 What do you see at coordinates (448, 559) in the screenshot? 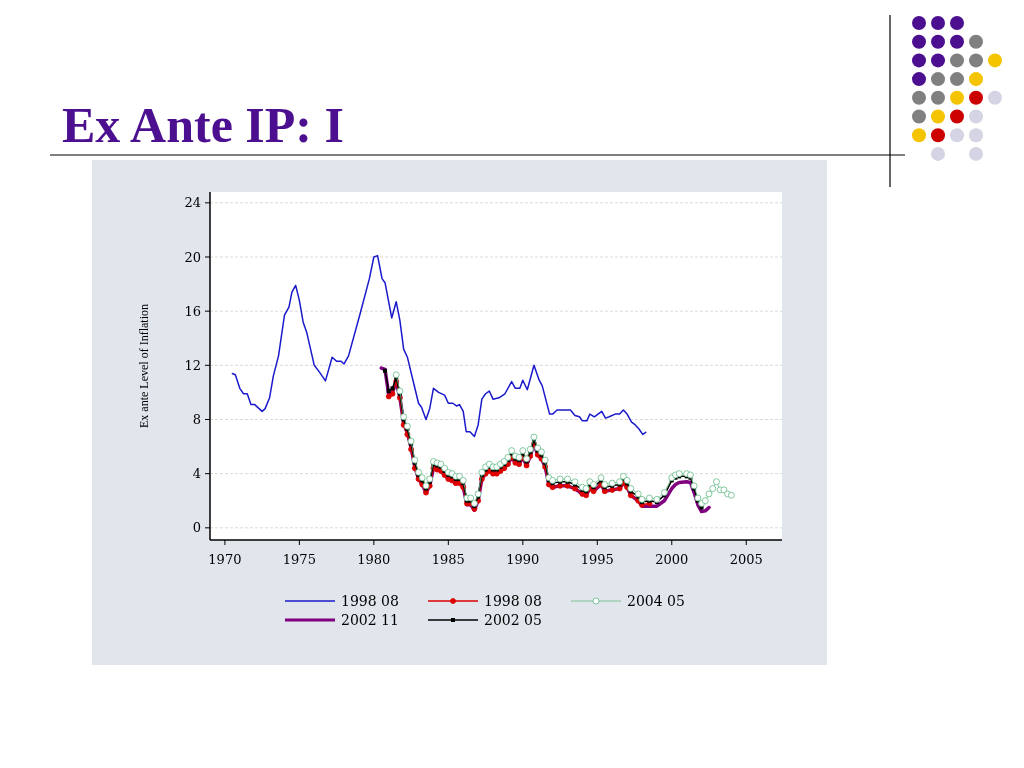
I see `x-tick-label: 1985` at bounding box center [448, 559].